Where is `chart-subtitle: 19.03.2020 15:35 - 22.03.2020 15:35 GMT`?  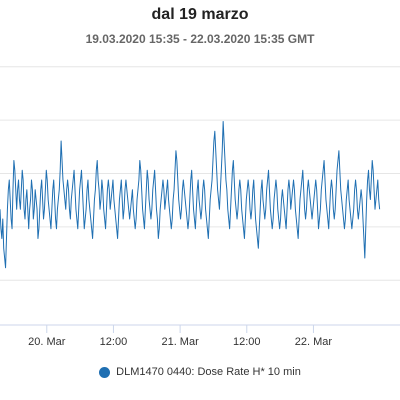
chart-subtitle: 19.03.2020 15:35 - 22.03.2020 15:35 GMT is located at coordinates (200, 39).